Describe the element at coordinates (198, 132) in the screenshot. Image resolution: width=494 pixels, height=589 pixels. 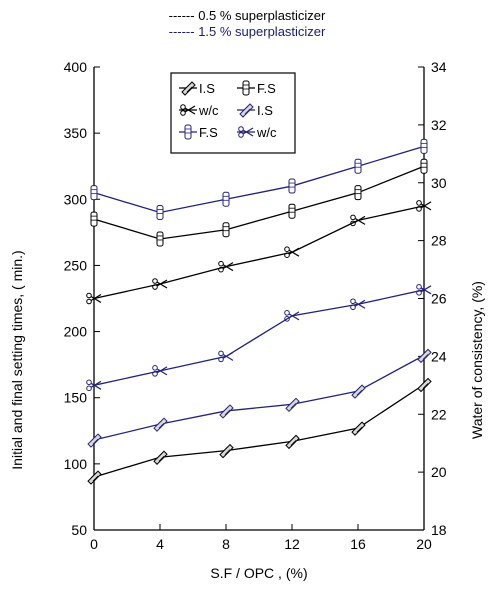
I see `legend-entry-fs_15: F.S` at that location.